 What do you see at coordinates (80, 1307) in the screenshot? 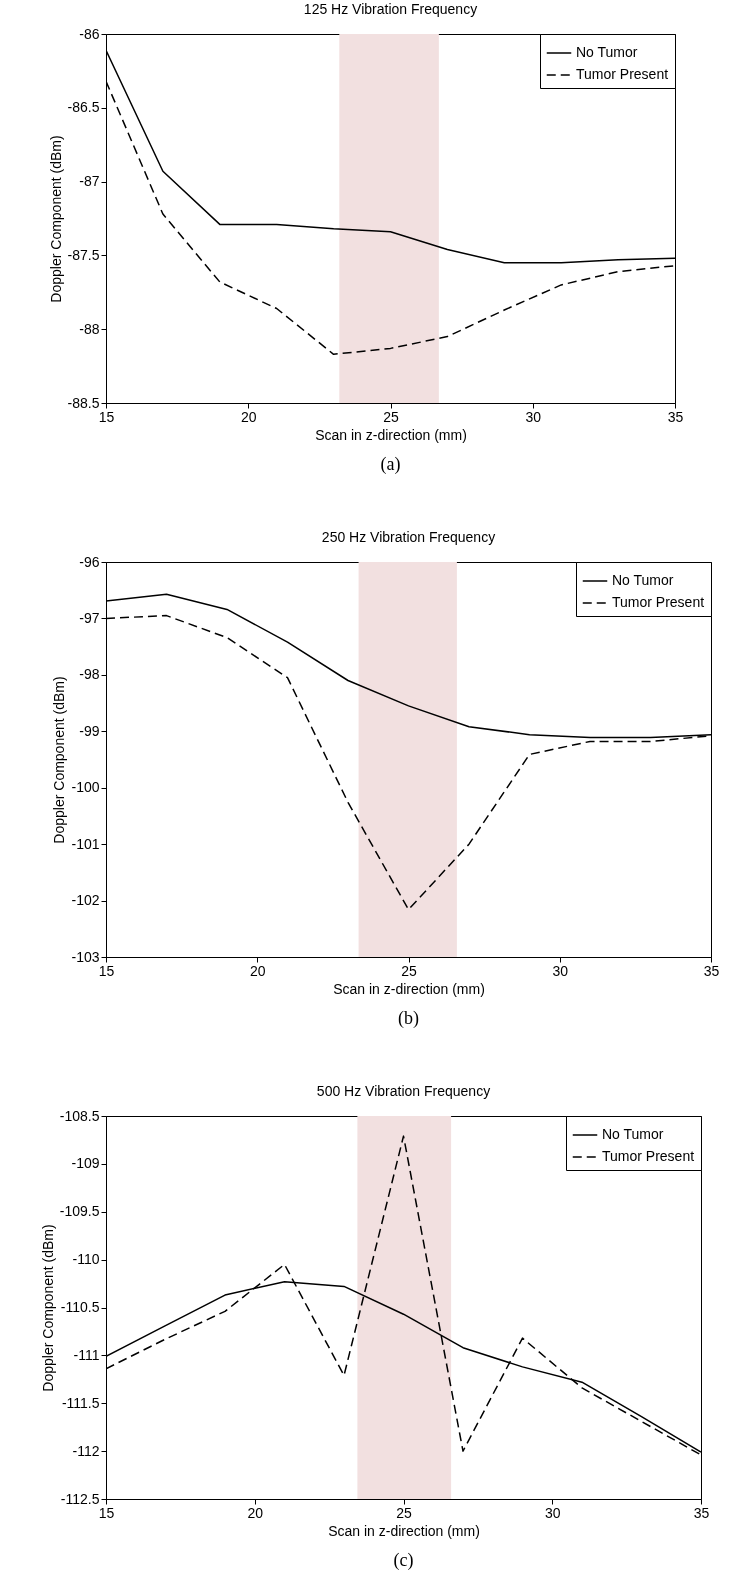
I see `y-tick-label: -110.5` at bounding box center [80, 1307].